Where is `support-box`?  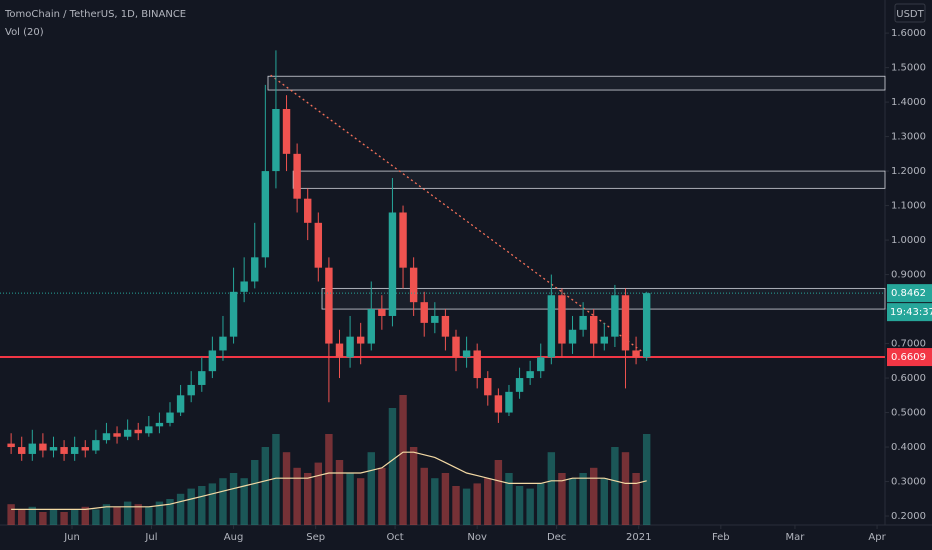
support-box is located at coordinates (909, 357).